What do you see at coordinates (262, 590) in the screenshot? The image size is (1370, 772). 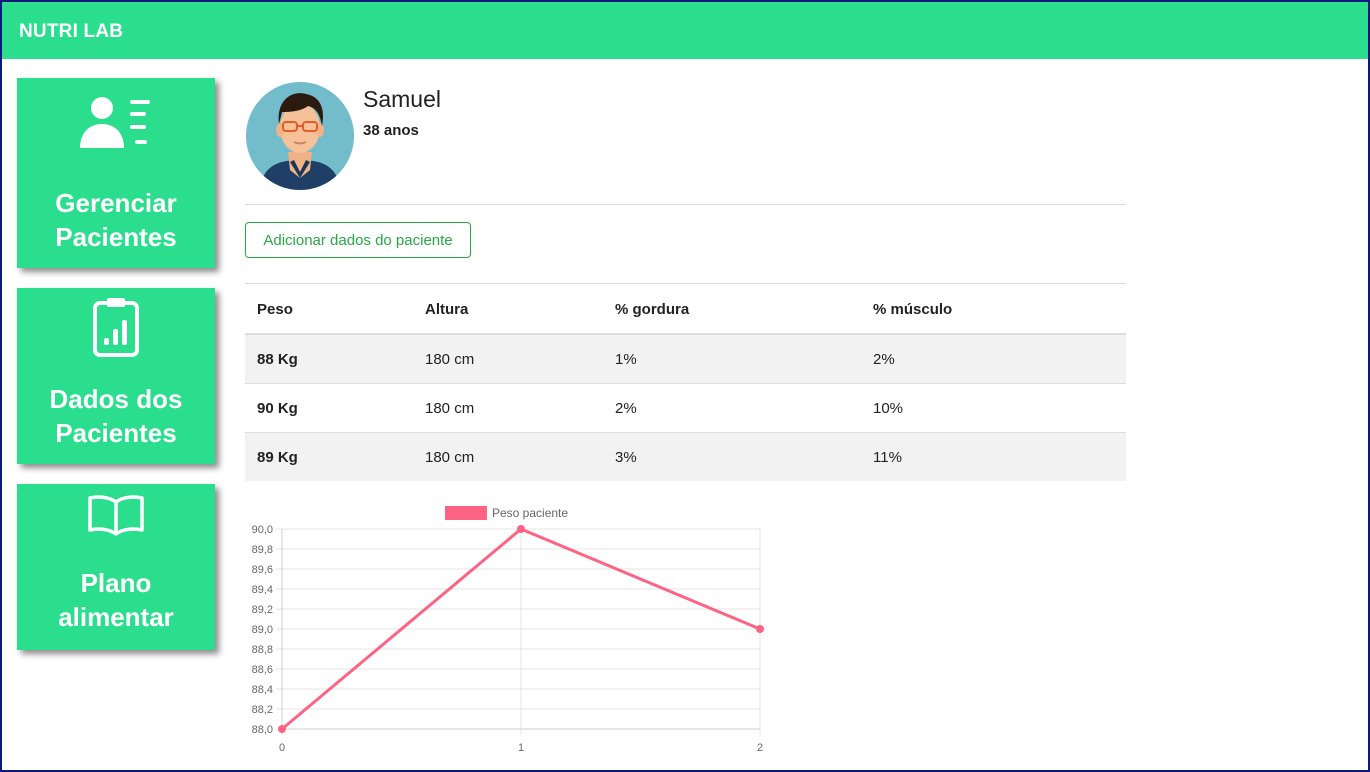 I see `y-tick-label: 89,4` at bounding box center [262, 590].